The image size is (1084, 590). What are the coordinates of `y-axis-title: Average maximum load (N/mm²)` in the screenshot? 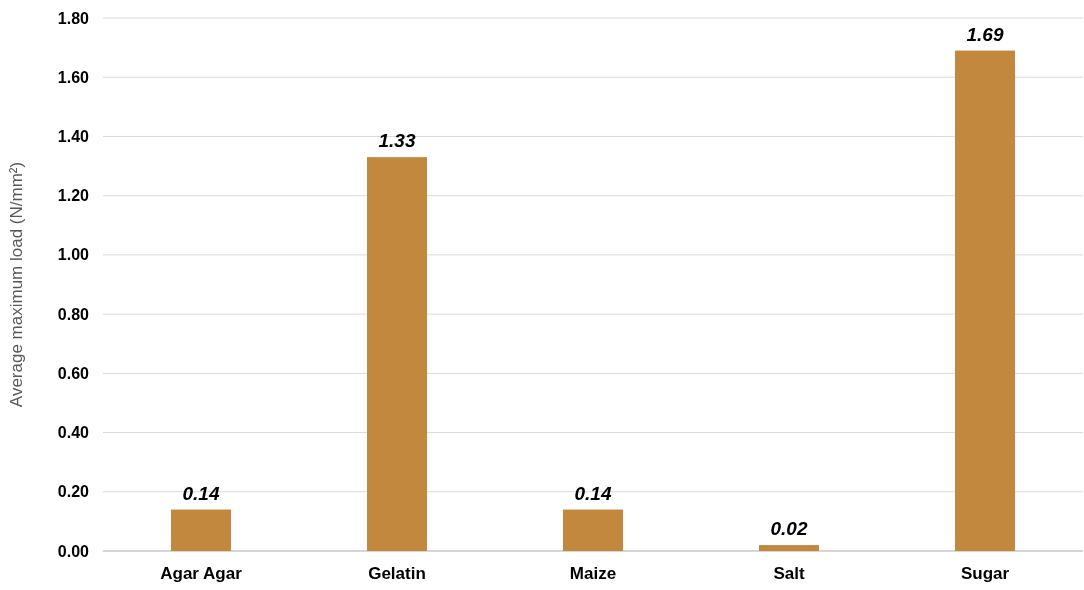 It's located at (16, 284).